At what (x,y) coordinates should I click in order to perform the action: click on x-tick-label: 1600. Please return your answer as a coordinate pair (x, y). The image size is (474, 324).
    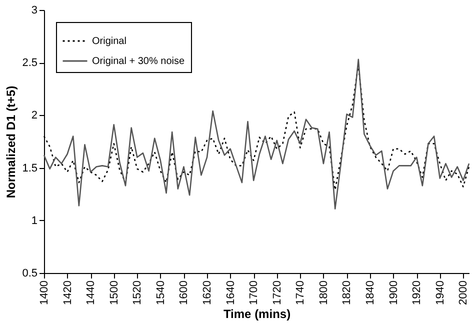
    Looking at the image, I should click on (184, 292).